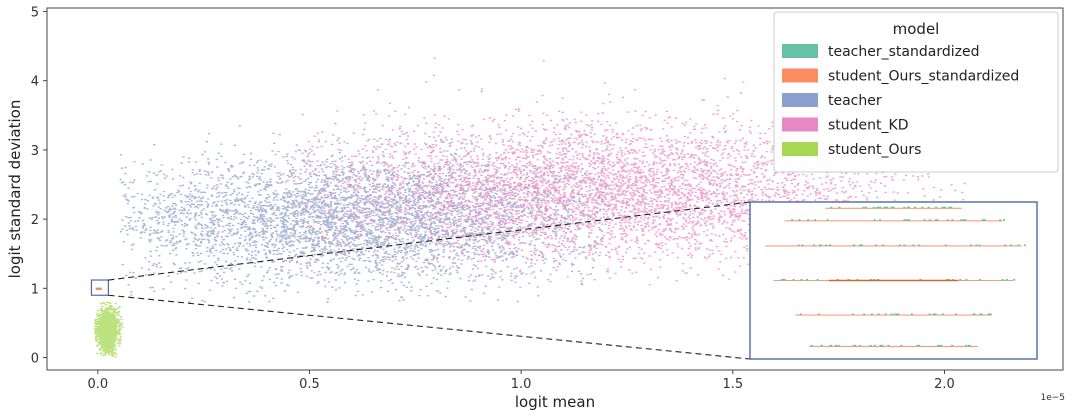  I want to click on x-tick-label: 1.5, so click(732, 384).